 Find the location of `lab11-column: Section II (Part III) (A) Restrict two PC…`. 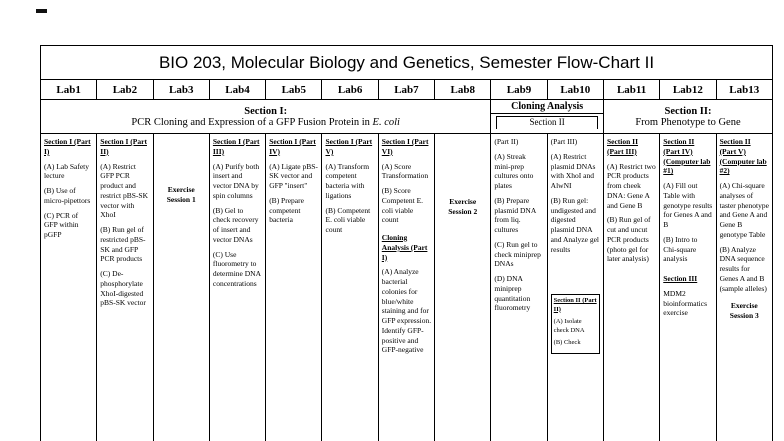

lab11-column: Section II (Part III) (A) Restrict two PC… is located at coordinates (631, 287).